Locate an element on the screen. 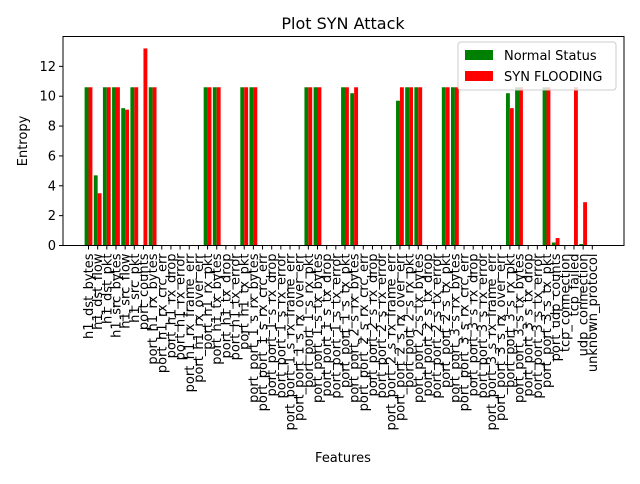  legend: Normal Status SYN FLOODING is located at coordinates (537, 66).